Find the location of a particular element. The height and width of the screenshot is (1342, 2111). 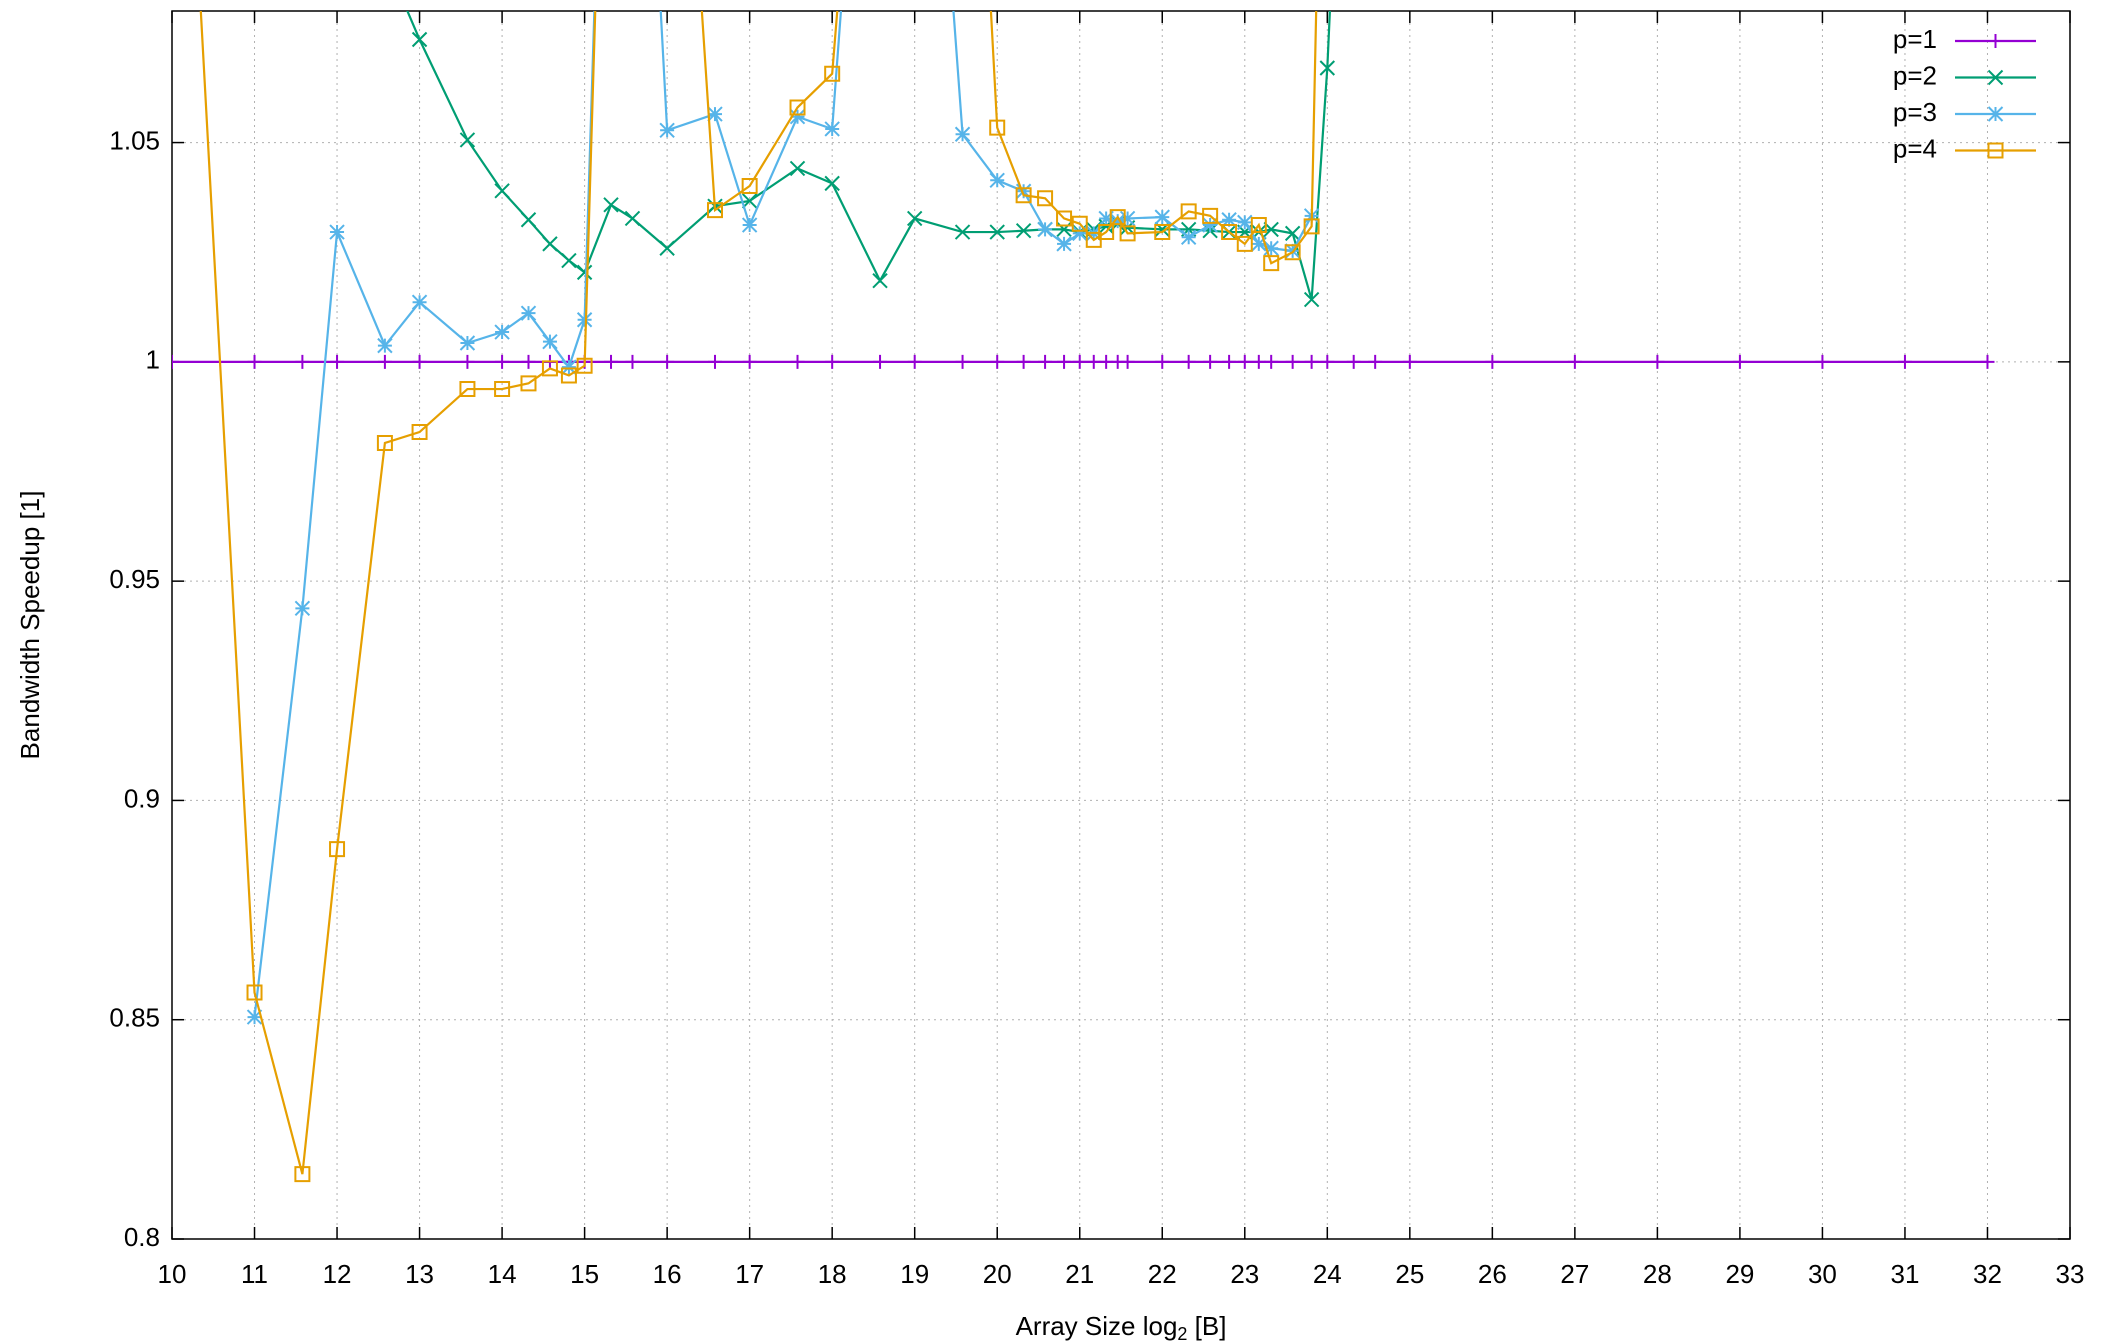

x-label-text: Array Size log is located at coordinates (1097, 1326).